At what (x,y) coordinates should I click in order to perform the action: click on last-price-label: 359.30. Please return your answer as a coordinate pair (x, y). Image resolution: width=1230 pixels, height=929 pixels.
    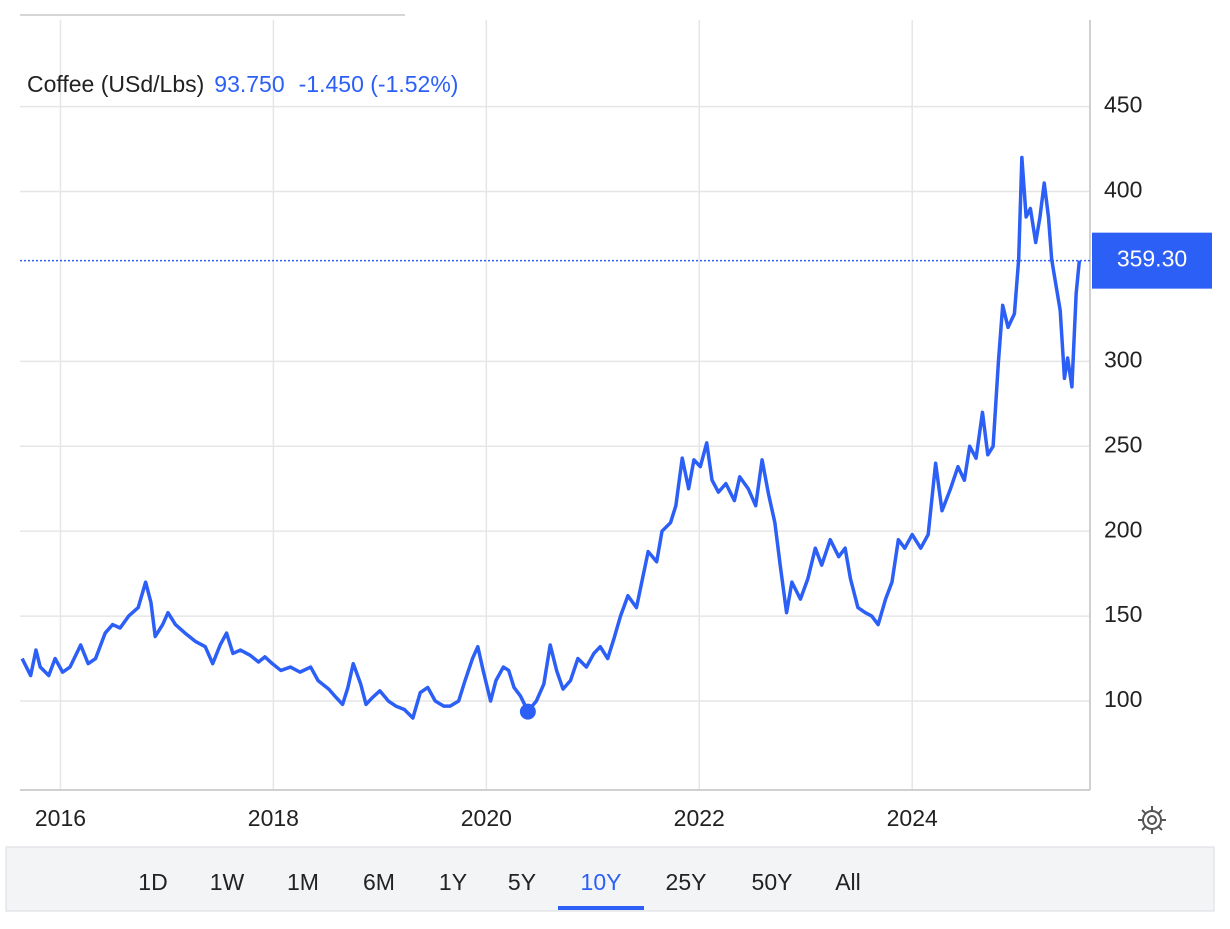
    Looking at the image, I should click on (1152, 259).